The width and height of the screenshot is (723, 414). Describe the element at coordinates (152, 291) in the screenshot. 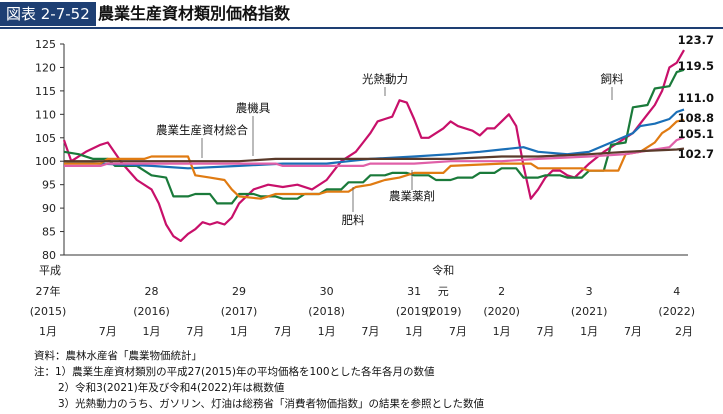

I see `x-label-year: 28` at that location.